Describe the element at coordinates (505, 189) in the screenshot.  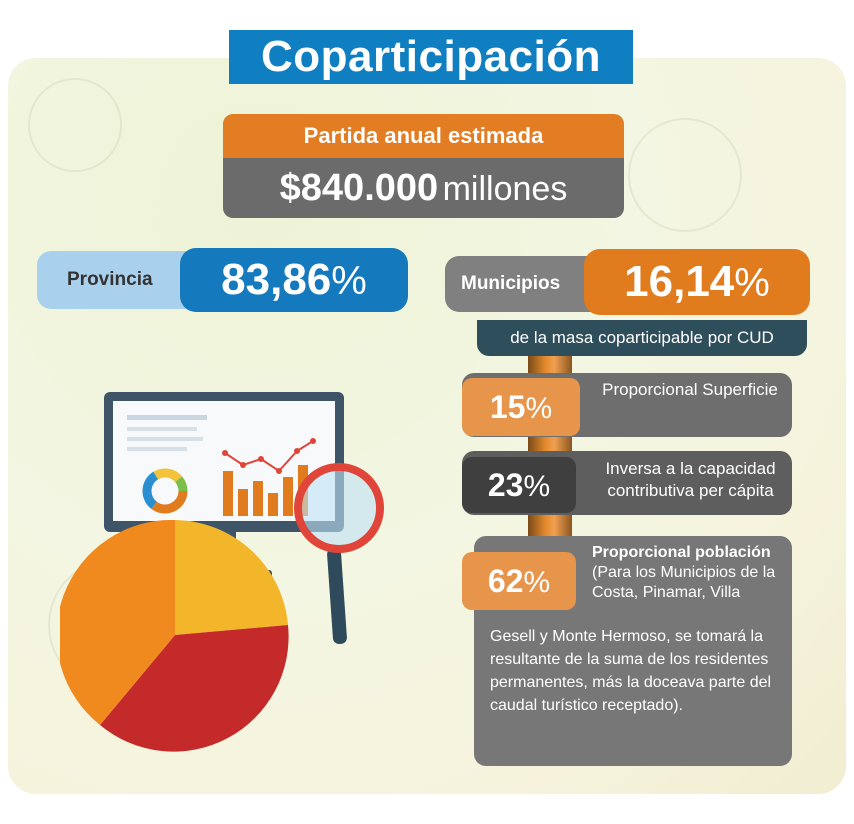
I see `amount-unit: millones` at that location.